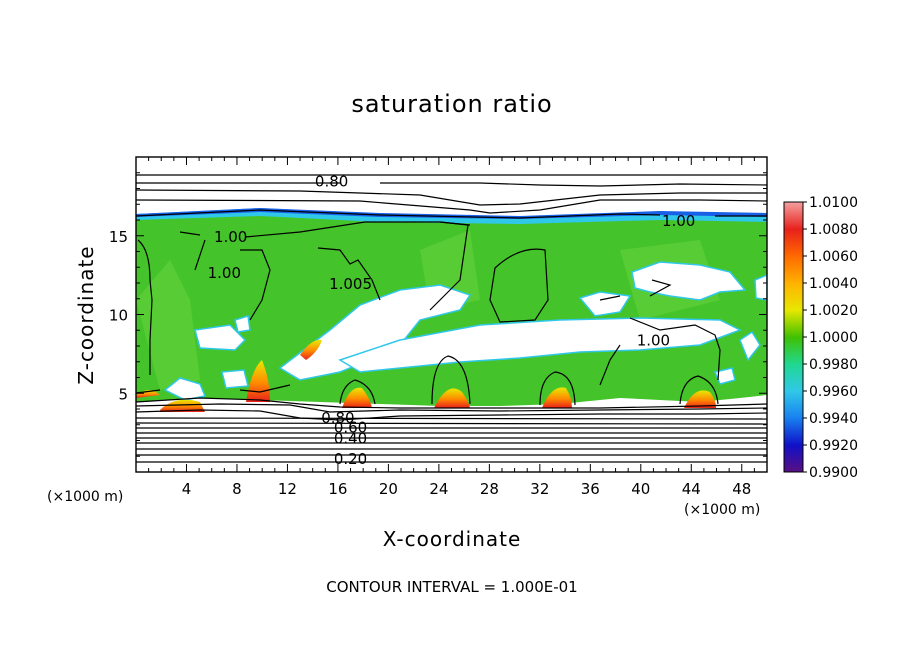 The image size is (904, 654). Describe the element at coordinates (833, 392) in the screenshot. I see `colorbar-label: 0.9960` at that location.